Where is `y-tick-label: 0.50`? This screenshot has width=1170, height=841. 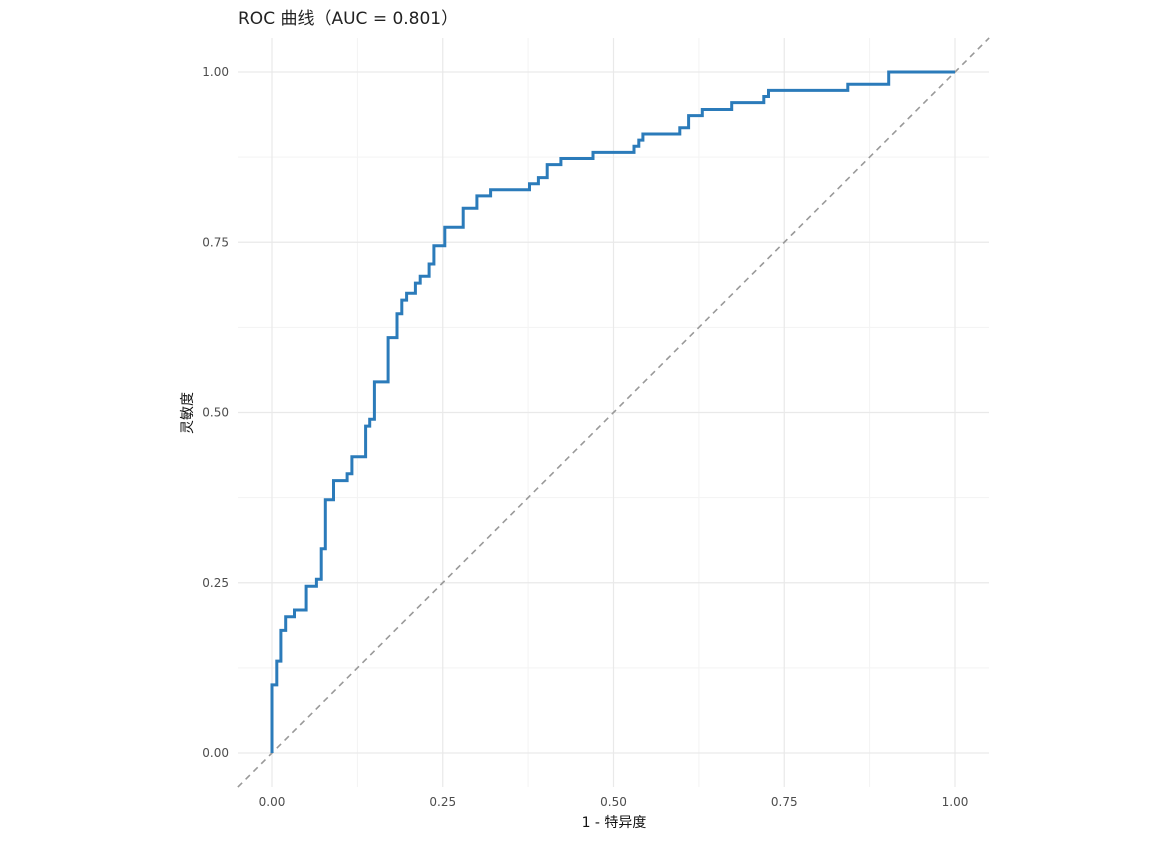
y-tick-label: 0.50 is located at coordinates (215, 413).